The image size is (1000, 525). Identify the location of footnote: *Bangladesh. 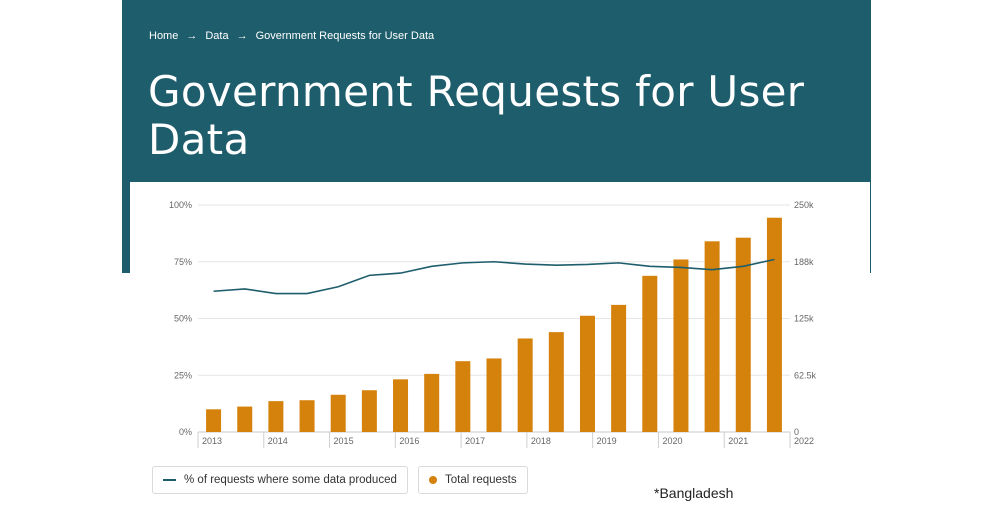
(694, 493).